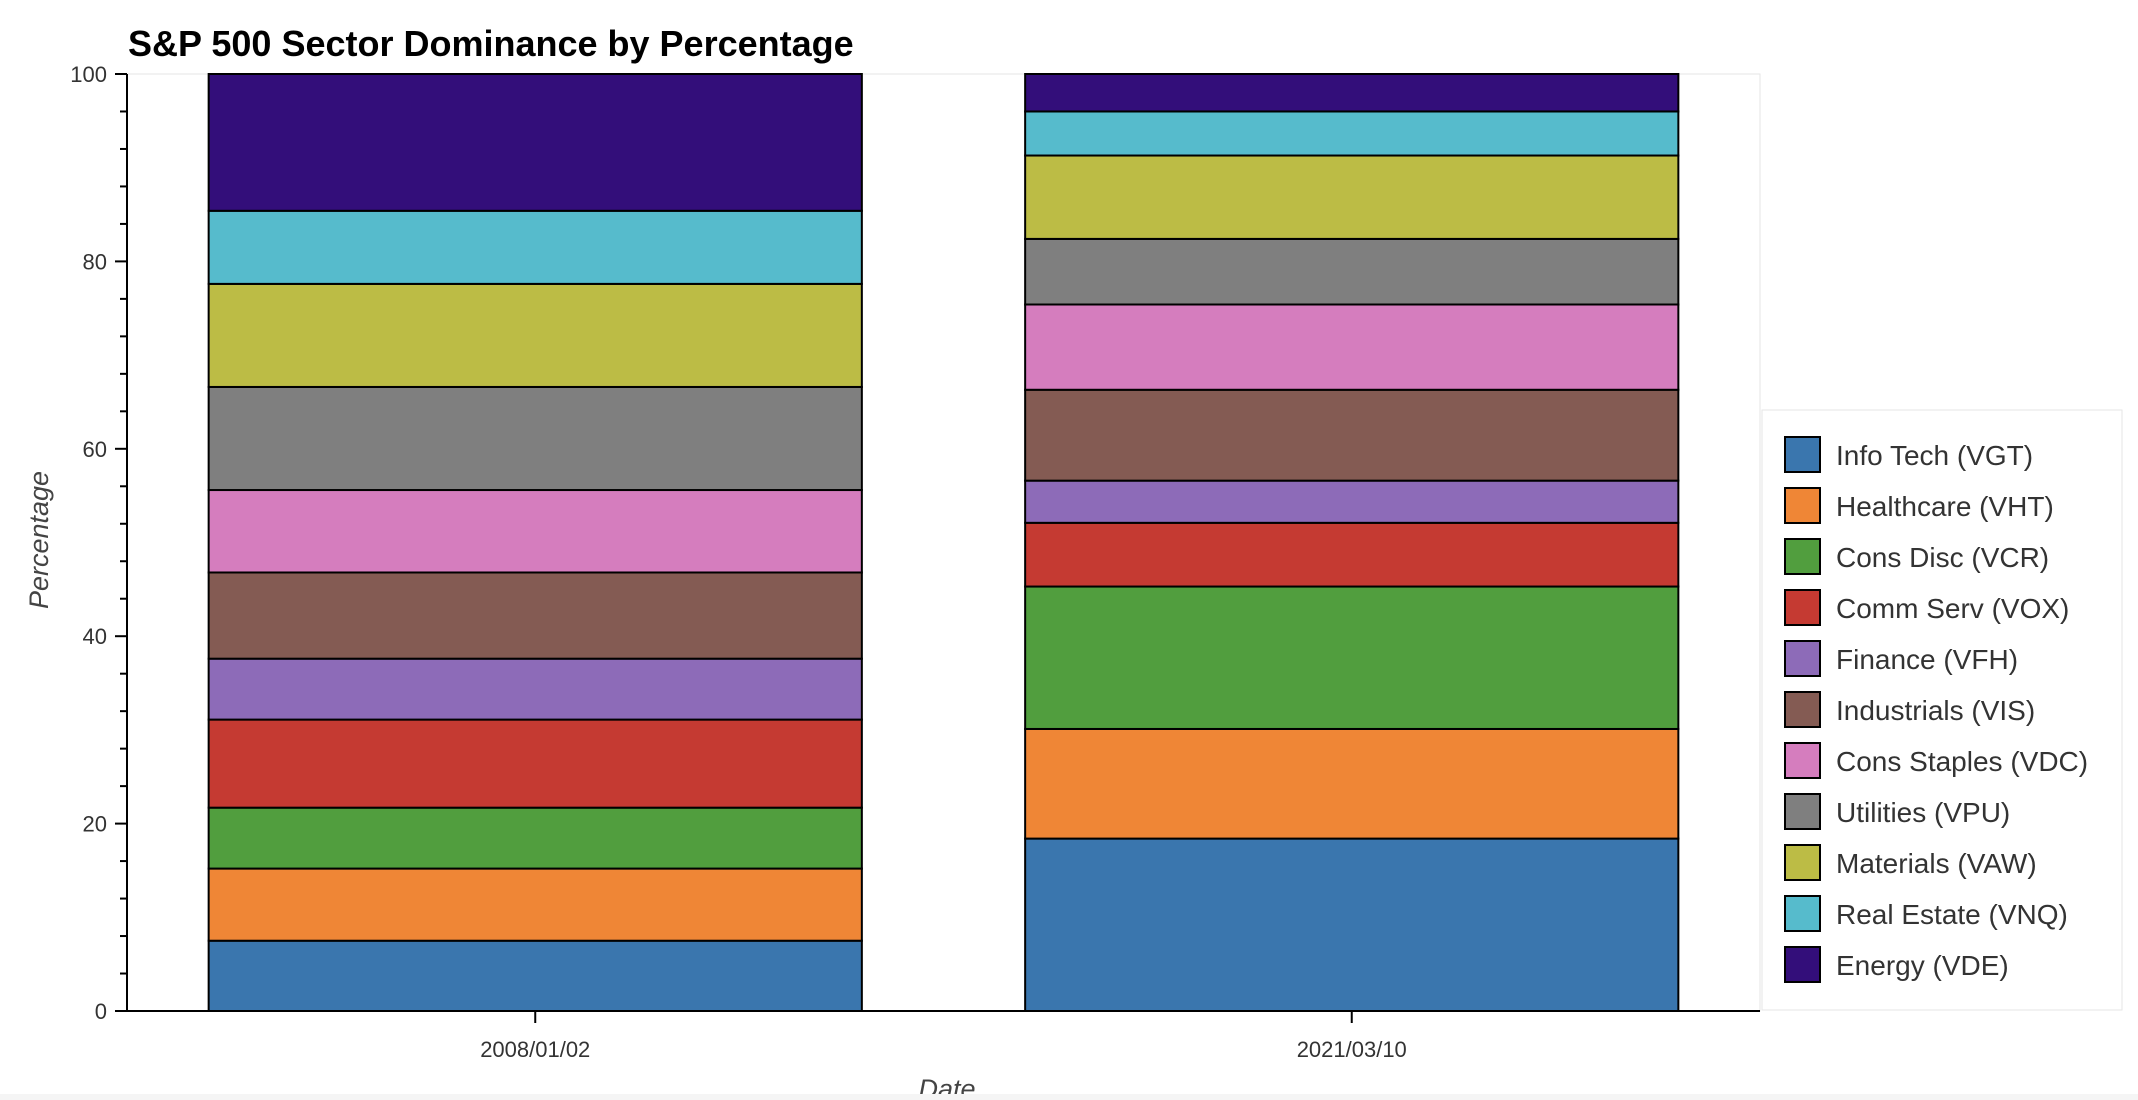 Image resolution: width=2138 pixels, height=1100 pixels. Describe the element at coordinates (99, 543) in the screenshot. I see `y-axis: 0 20 40 60 80 100` at that location.